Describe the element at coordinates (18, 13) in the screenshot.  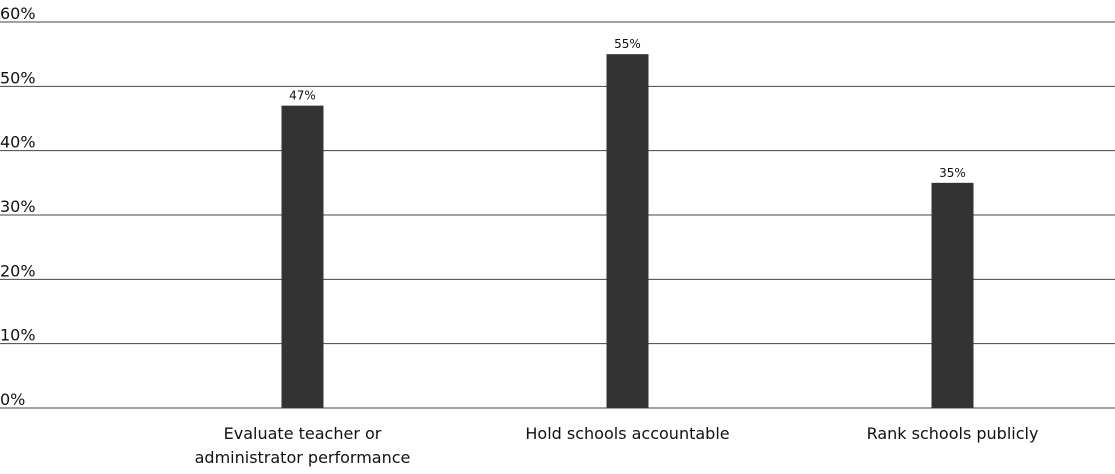
I see `y-tick-label: 60%` at that location.